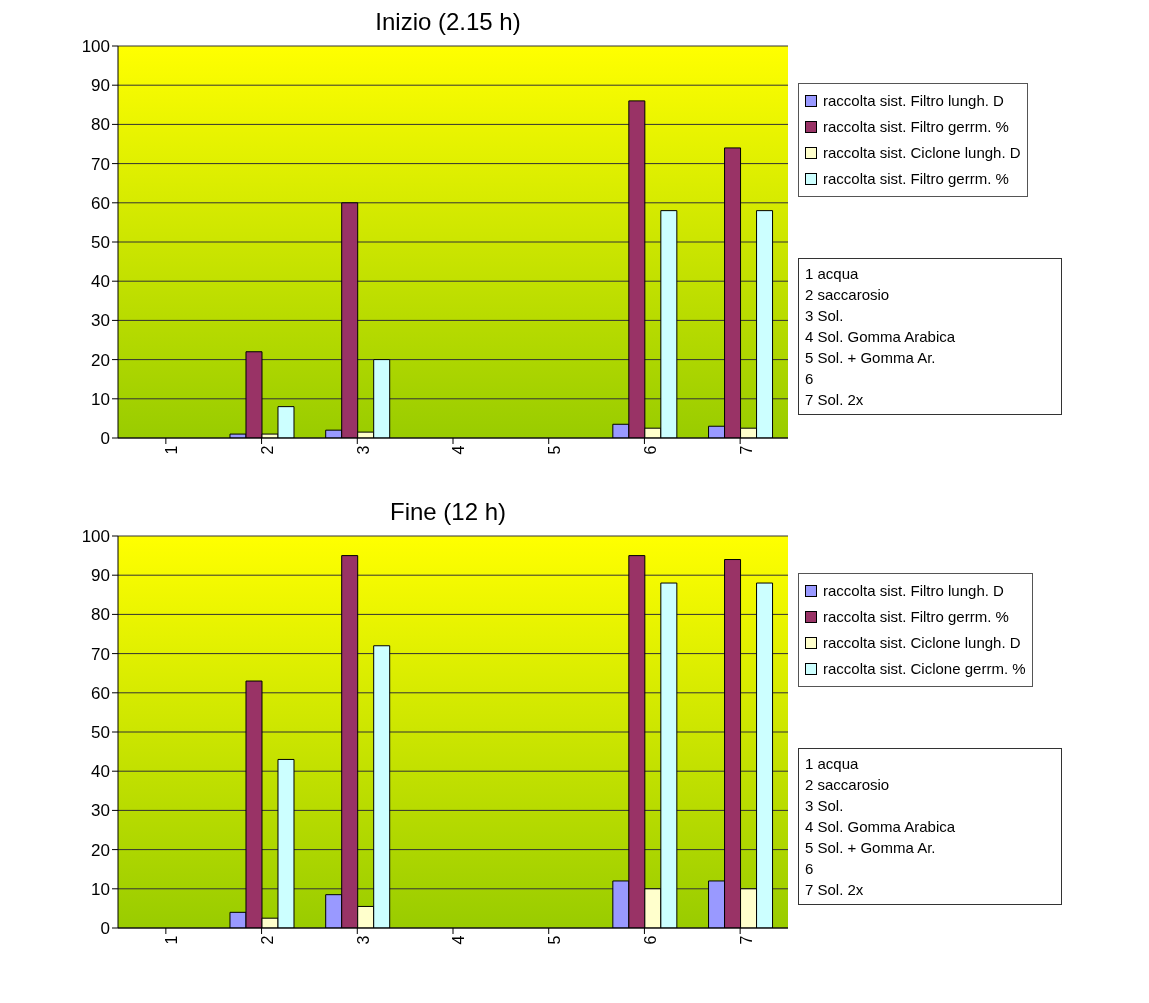  Describe the element at coordinates (924, 669) in the screenshot. I see `legend-label: raccolta sist. Ciclone gerrm. %` at that location.